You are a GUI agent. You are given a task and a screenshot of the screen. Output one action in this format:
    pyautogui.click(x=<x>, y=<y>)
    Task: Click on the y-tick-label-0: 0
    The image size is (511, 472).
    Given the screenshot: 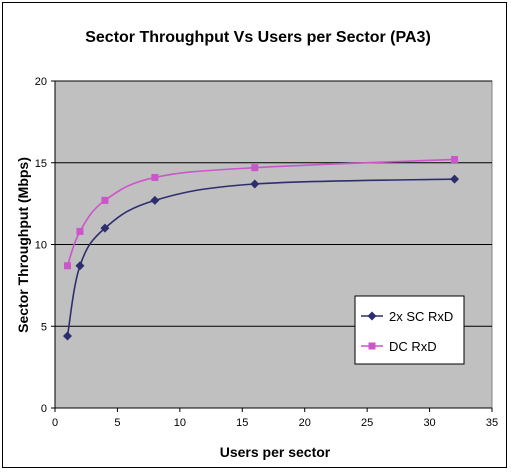 What is the action you would take?
    pyautogui.click(x=44, y=409)
    